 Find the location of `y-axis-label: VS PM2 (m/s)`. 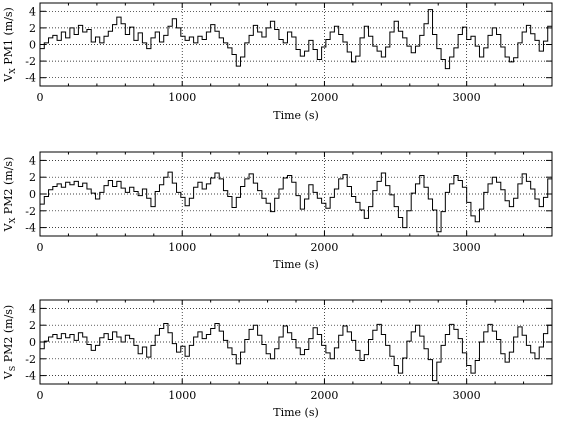

y-axis-label: VS PM2 (m/s) is located at coordinates (9, 342).